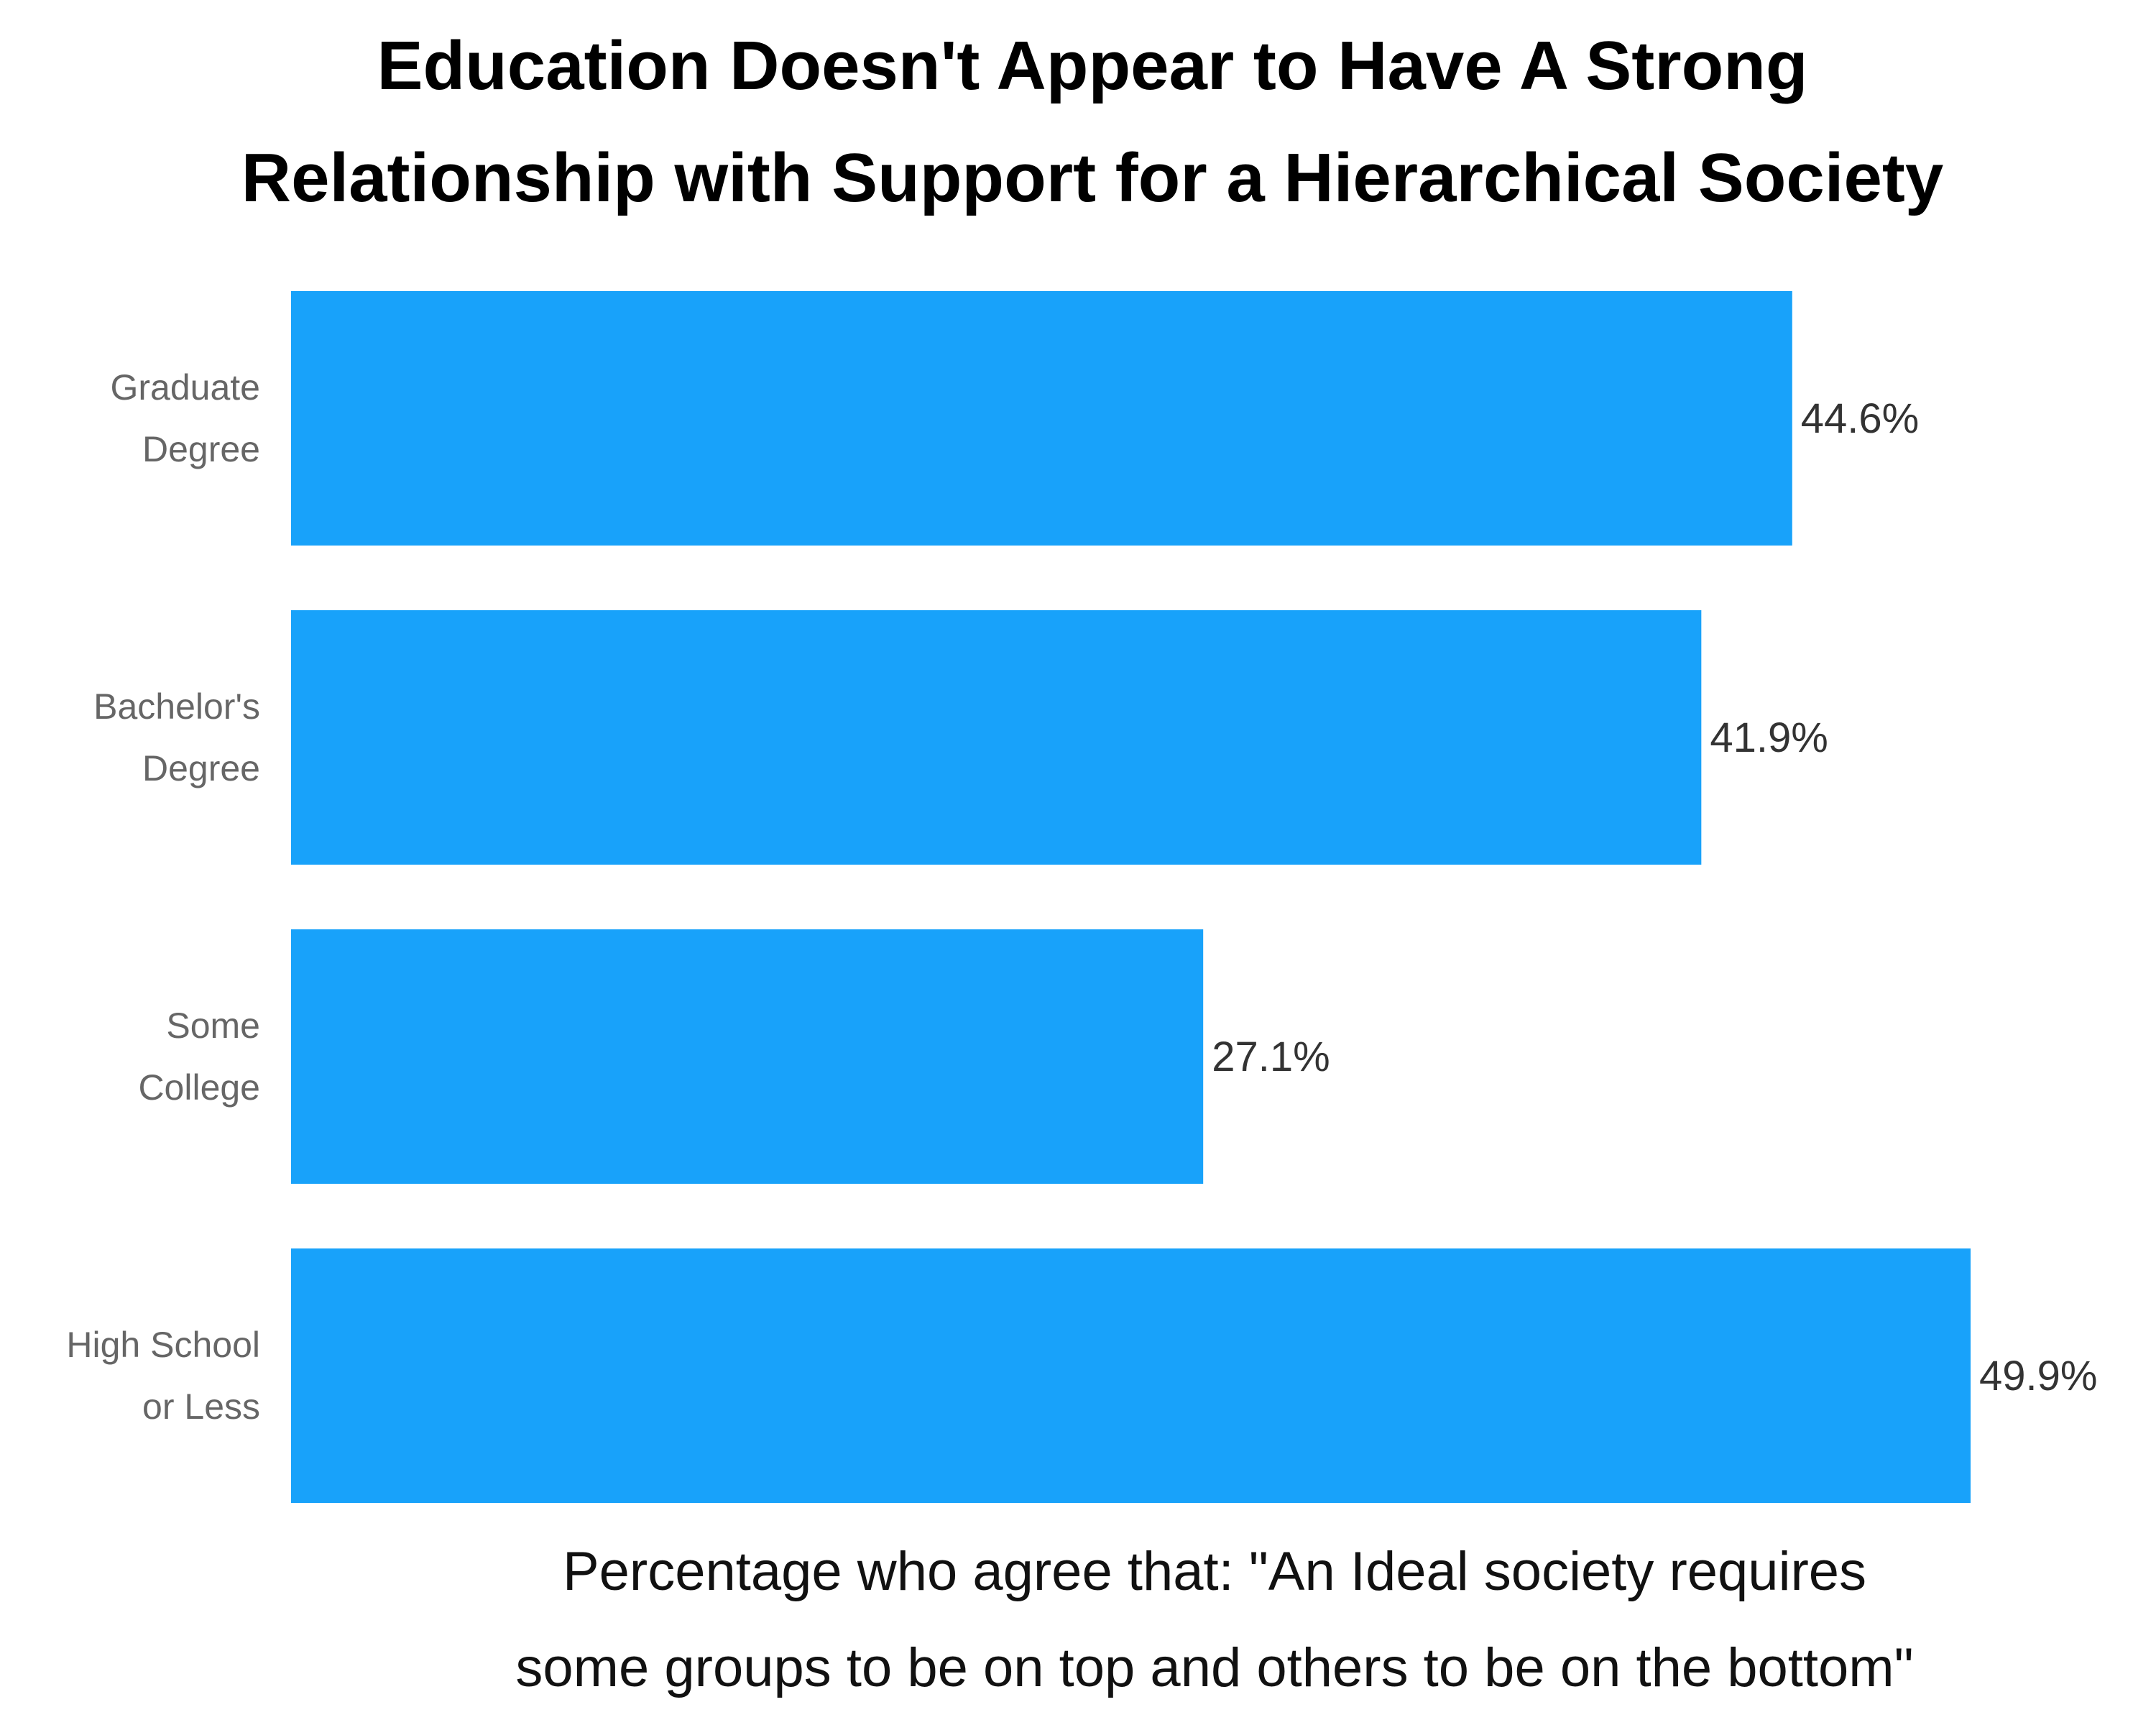 The width and height of the screenshot is (2156, 1725). Describe the element at coordinates (201, 768) in the screenshot. I see `category-label-1-line-2: Degree` at that location.